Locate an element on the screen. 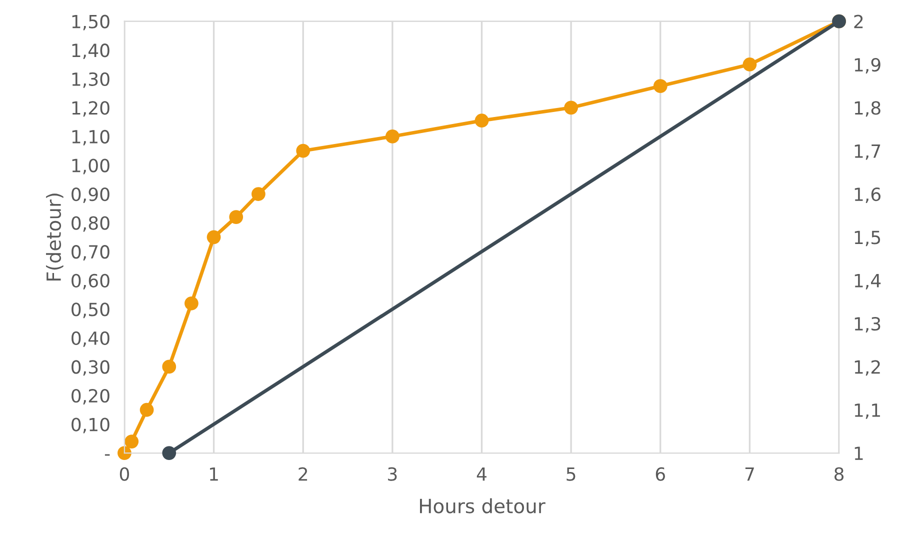  y-tick-label: 0,70 is located at coordinates (91, 253).